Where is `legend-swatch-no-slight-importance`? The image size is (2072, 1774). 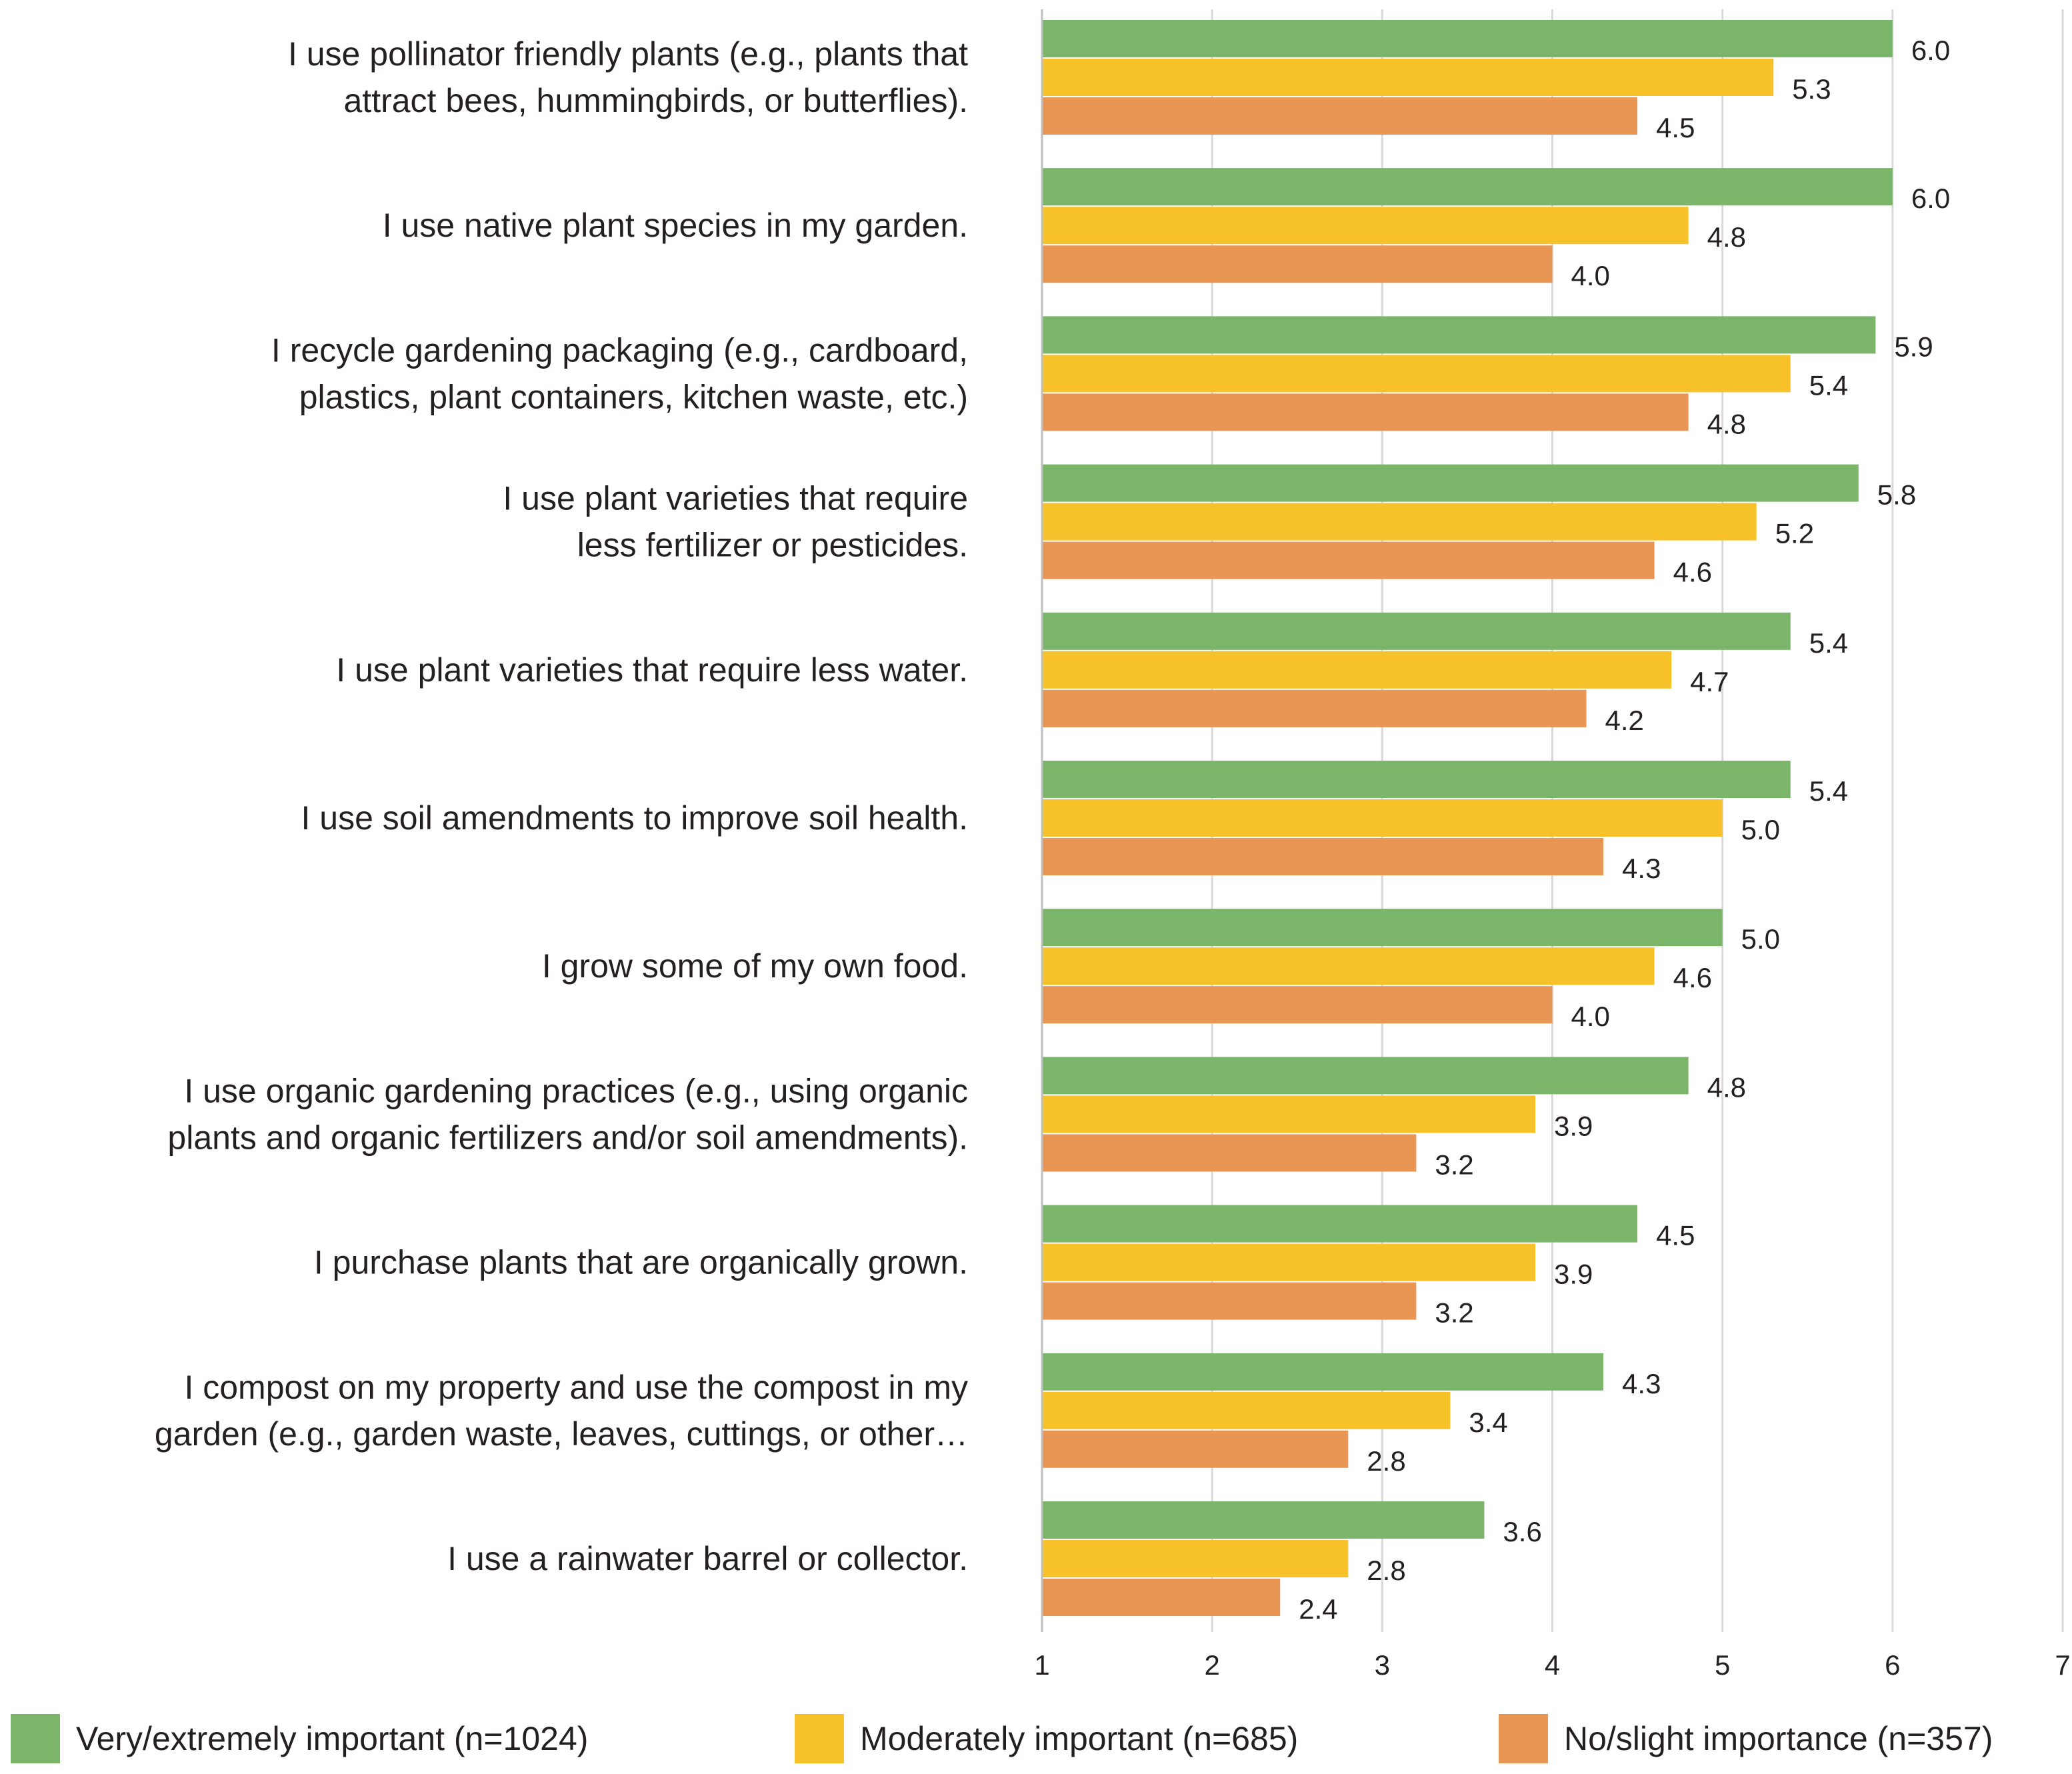 legend-swatch-no-slight-importance is located at coordinates (1523, 1738).